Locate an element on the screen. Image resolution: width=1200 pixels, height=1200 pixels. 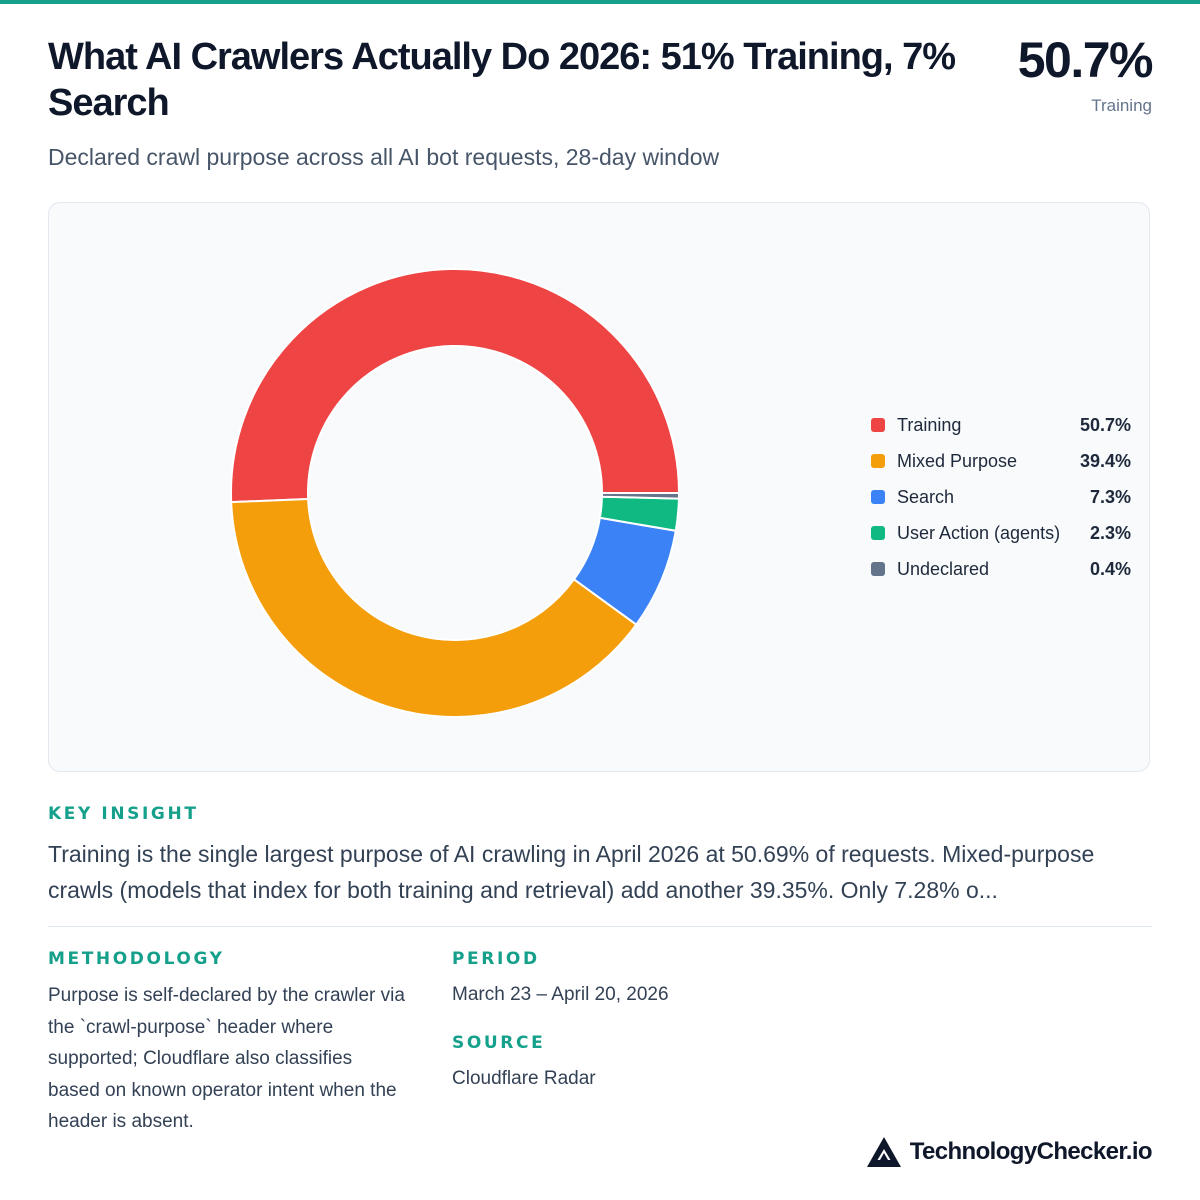
legend-label: Search is located at coordinates (926, 497).